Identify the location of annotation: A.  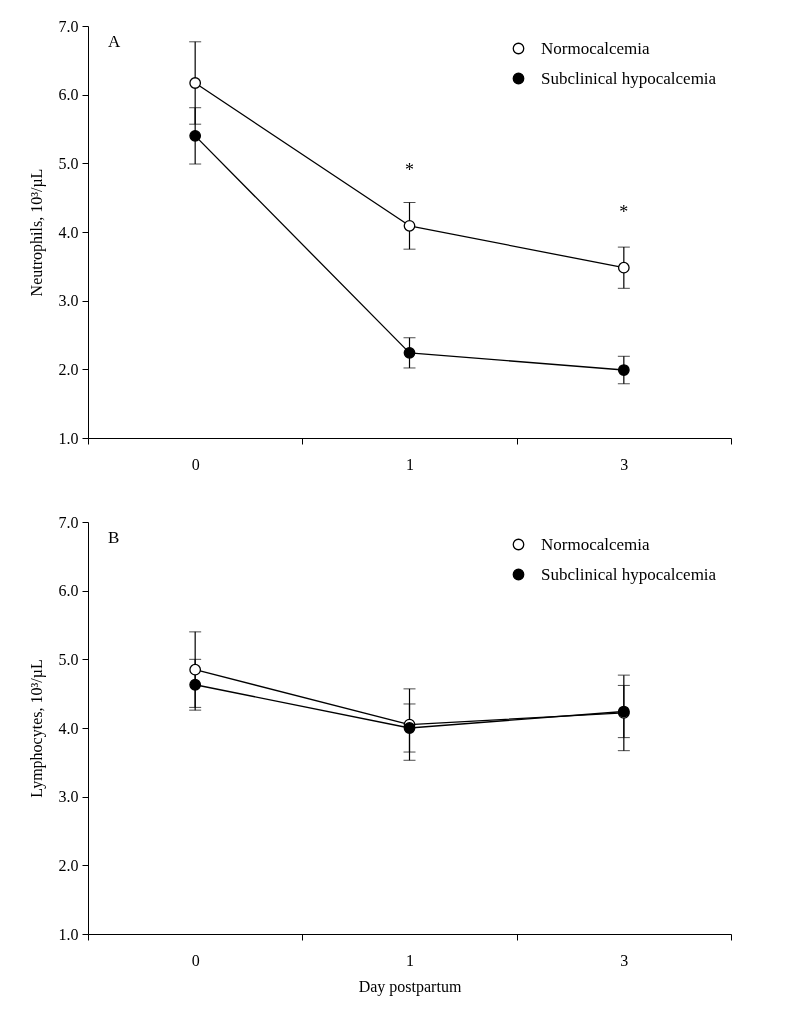
(114, 41).